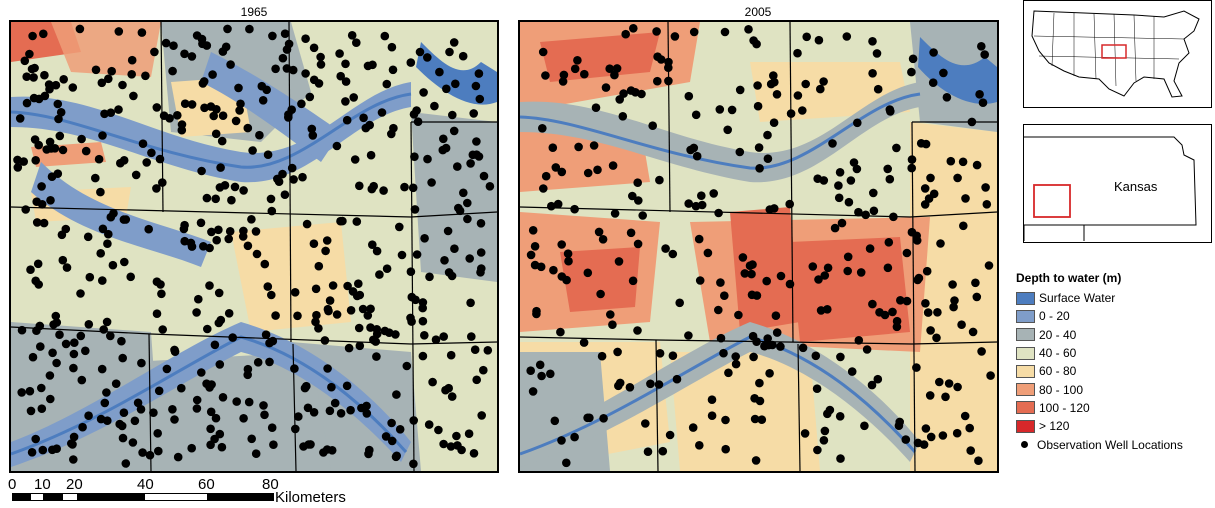 The image size is (1215, 508). I want to click on legend-item: 60 - 80, so click(1115, 371).